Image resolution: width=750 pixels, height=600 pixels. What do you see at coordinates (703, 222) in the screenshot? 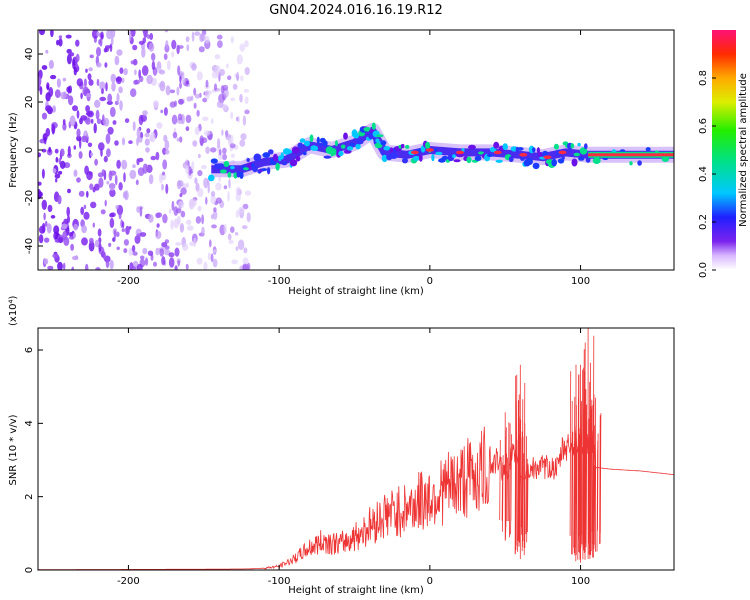
I see `colorbar-tick-label: 0.2` at bounding box center [703, 222].